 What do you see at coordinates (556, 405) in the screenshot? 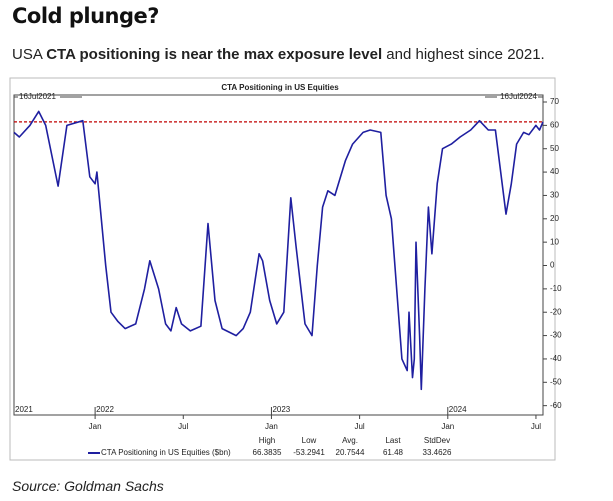
I see `y-tick-label: -60` at bounding box center [556, 405].